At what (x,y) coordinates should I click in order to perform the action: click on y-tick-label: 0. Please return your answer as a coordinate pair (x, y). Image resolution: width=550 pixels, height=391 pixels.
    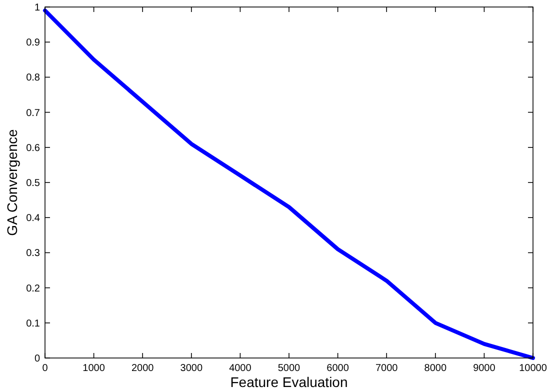
    Looking at the image, I should click on (37, 359).